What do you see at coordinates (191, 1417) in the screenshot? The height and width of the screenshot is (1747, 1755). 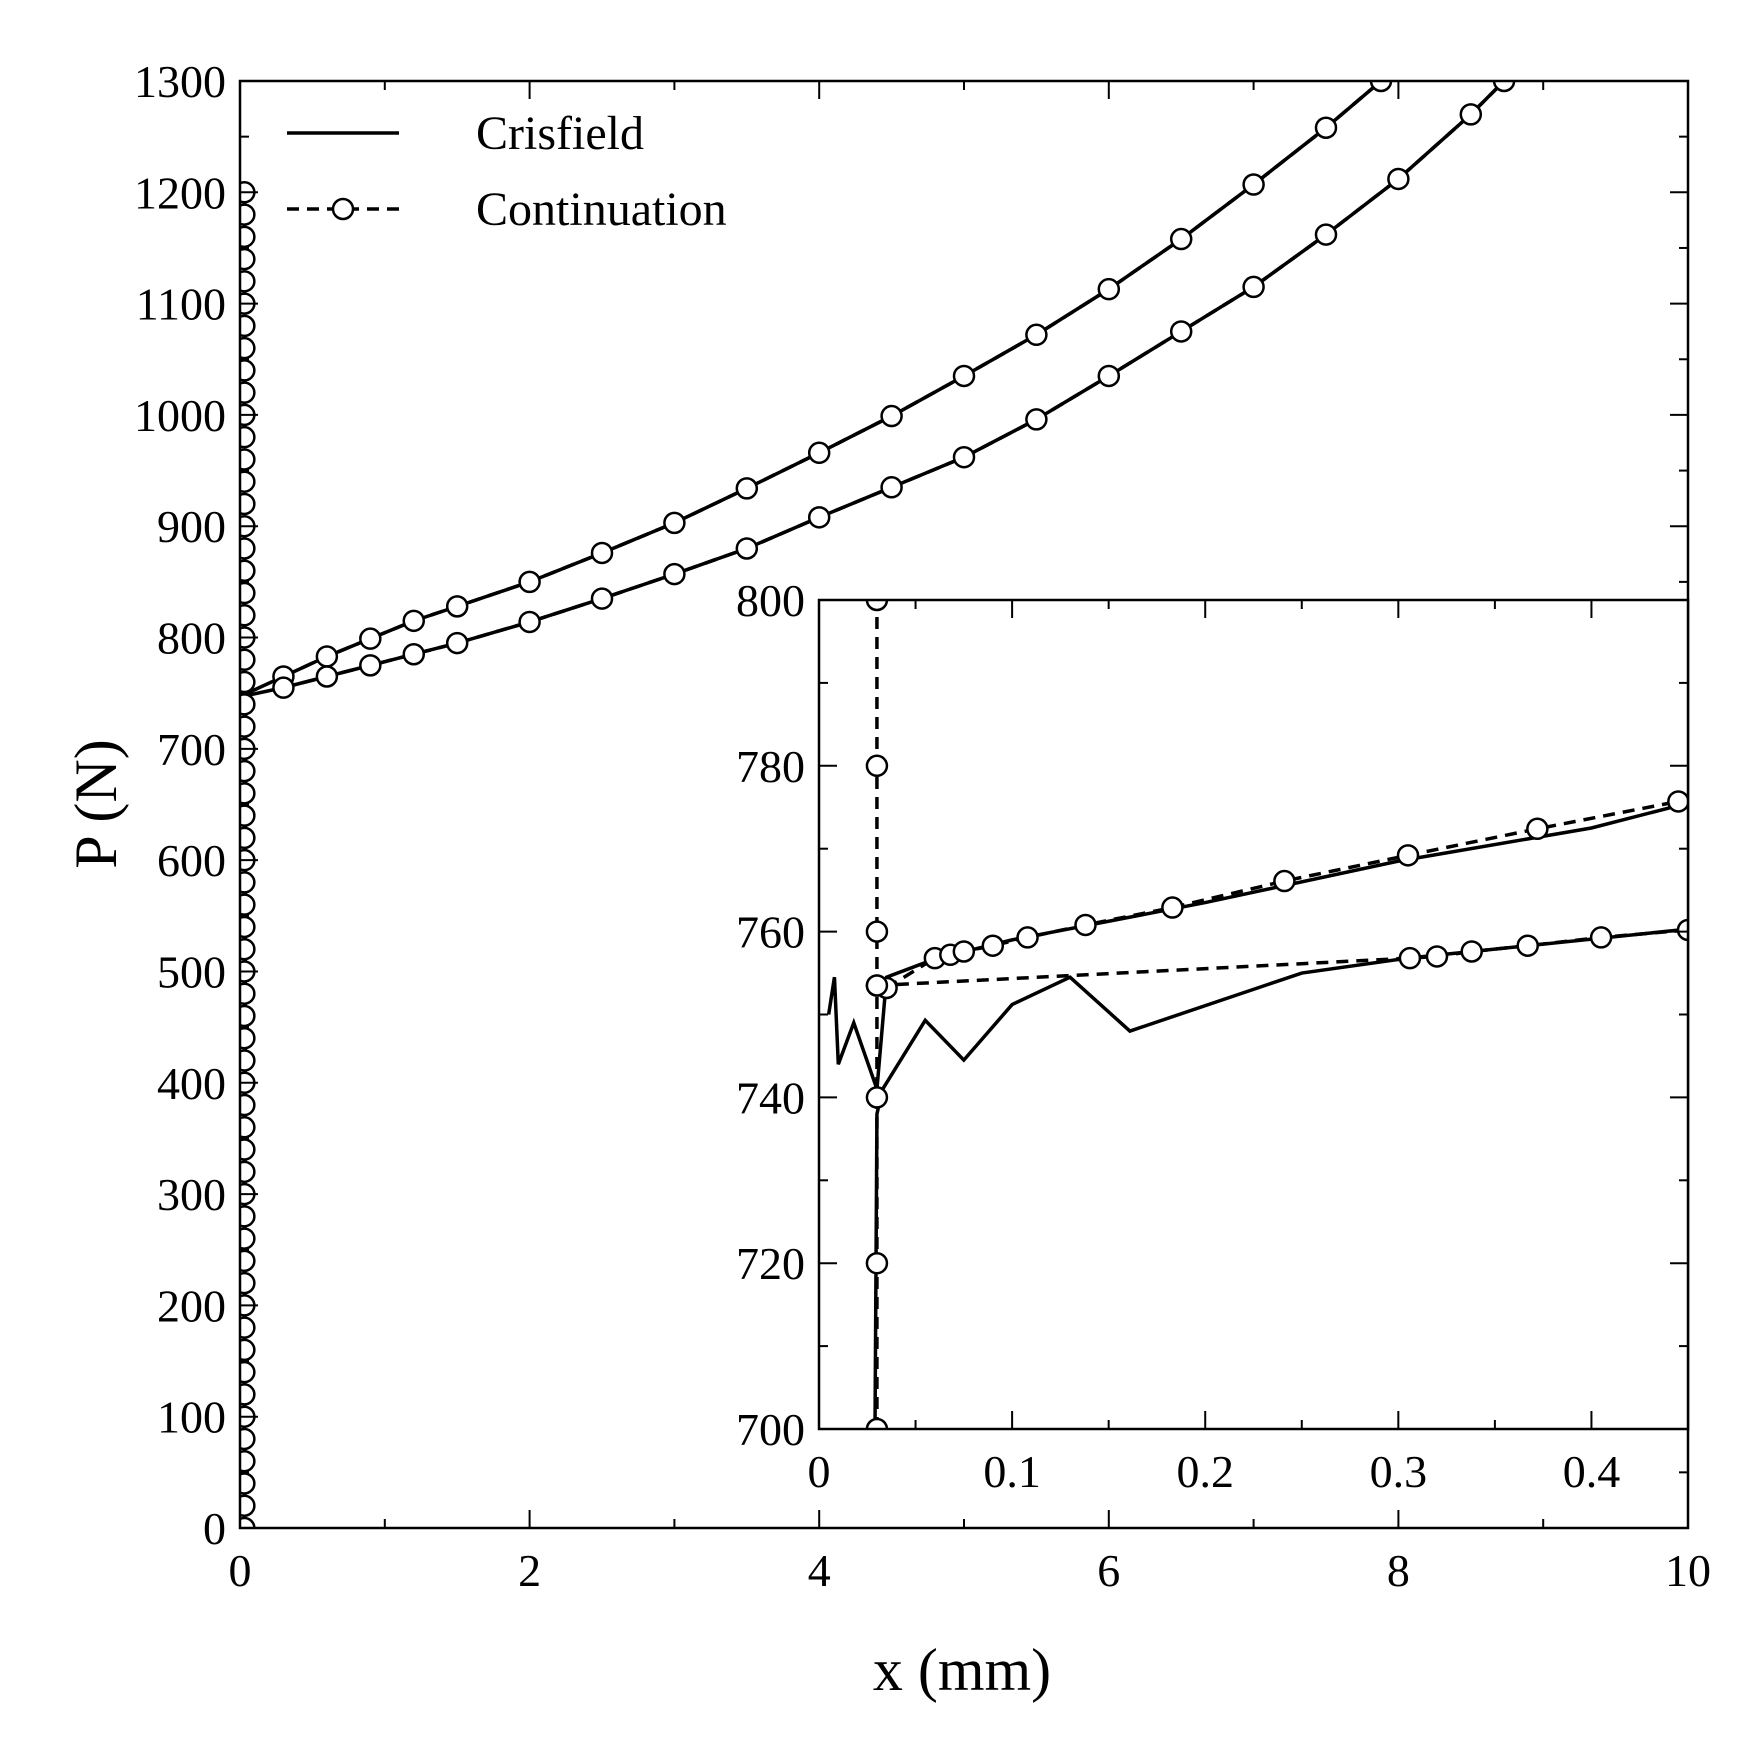 I see `y-tick-label: 100` at bounding box center [191, 1417].